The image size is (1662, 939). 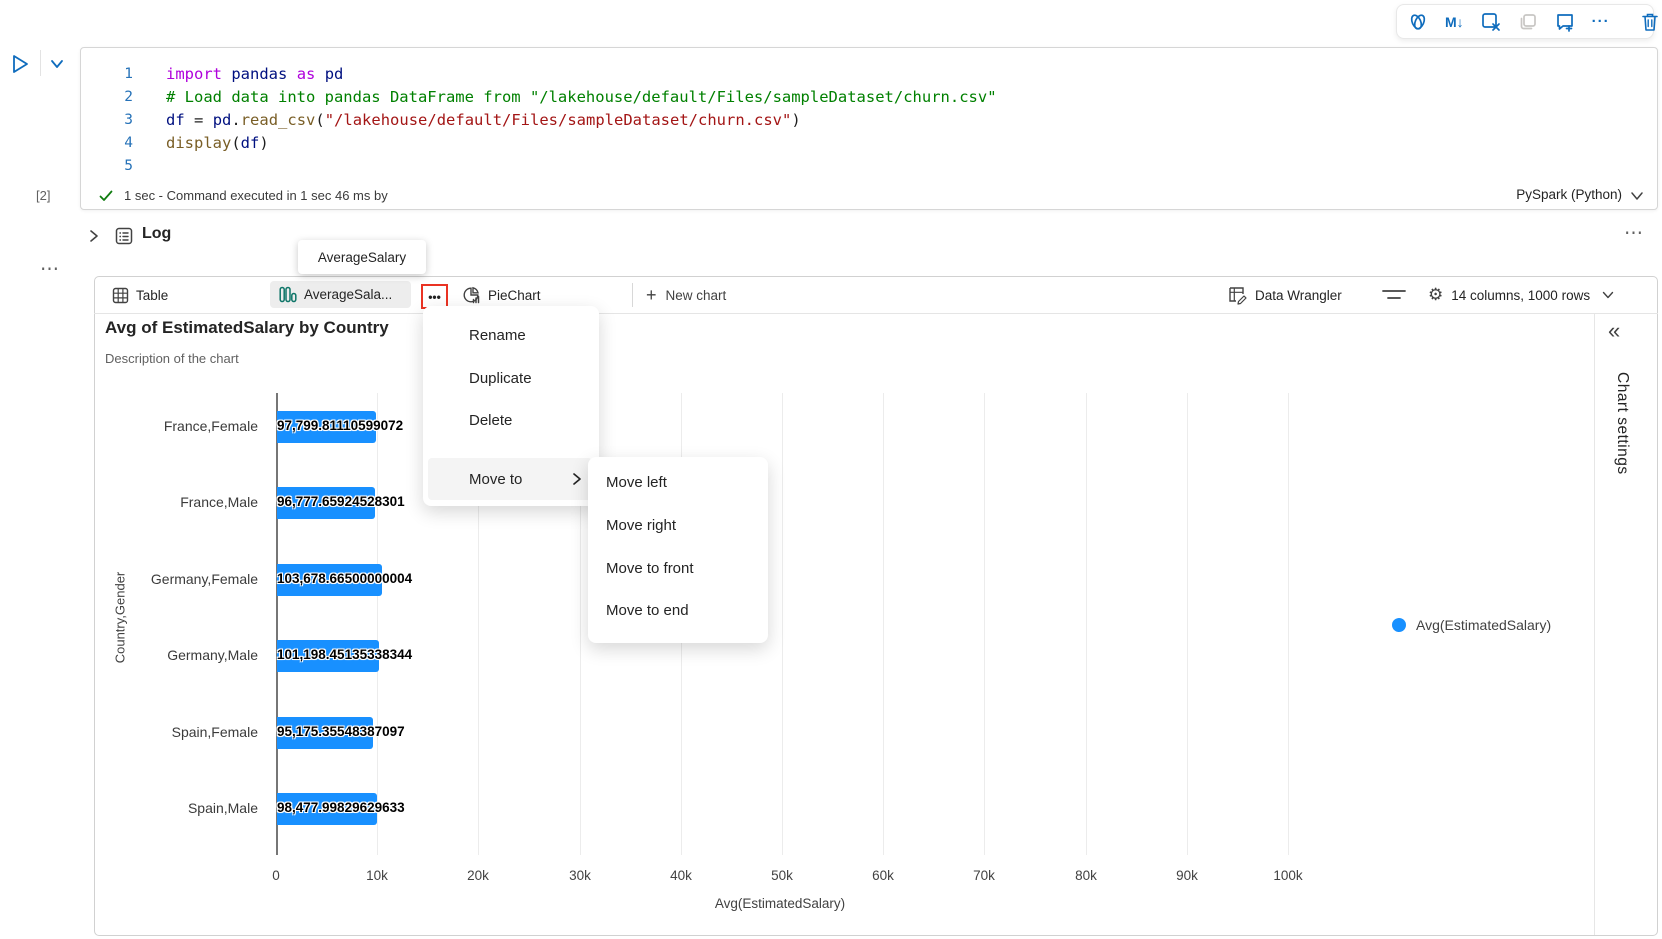 I want to click on execution-count: [2], so click(x=43, y=195).